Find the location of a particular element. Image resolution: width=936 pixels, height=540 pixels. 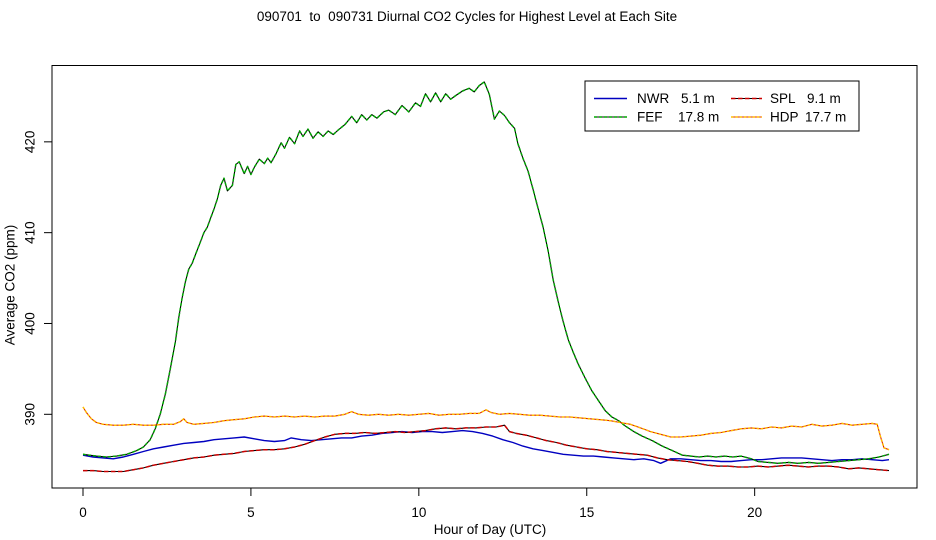

x-tick-label: 15 is located at coordinates (586, 512).